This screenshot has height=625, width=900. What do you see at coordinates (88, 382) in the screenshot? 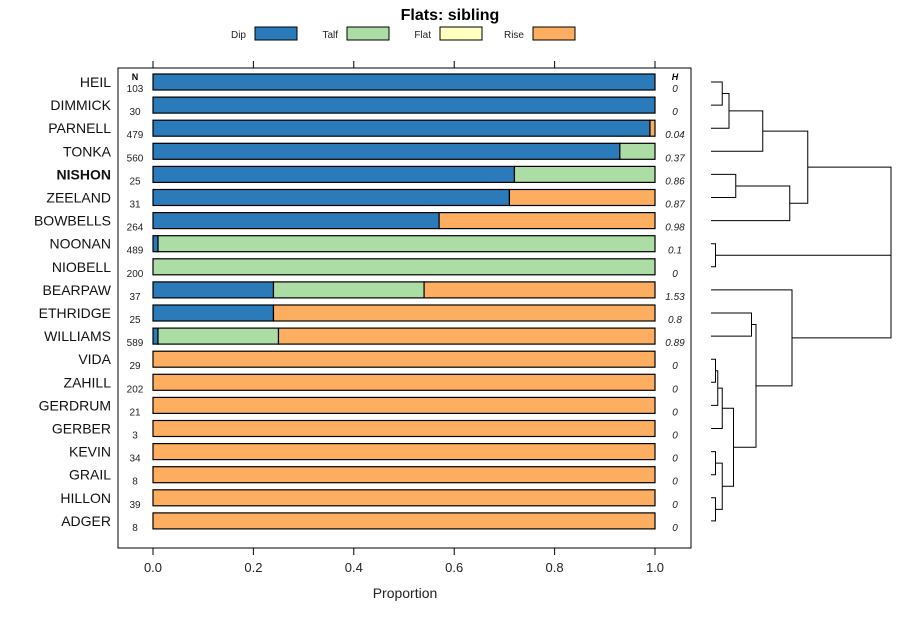
I see `row-label-zahill: ZAHILL` at bounding box center [88, 382].